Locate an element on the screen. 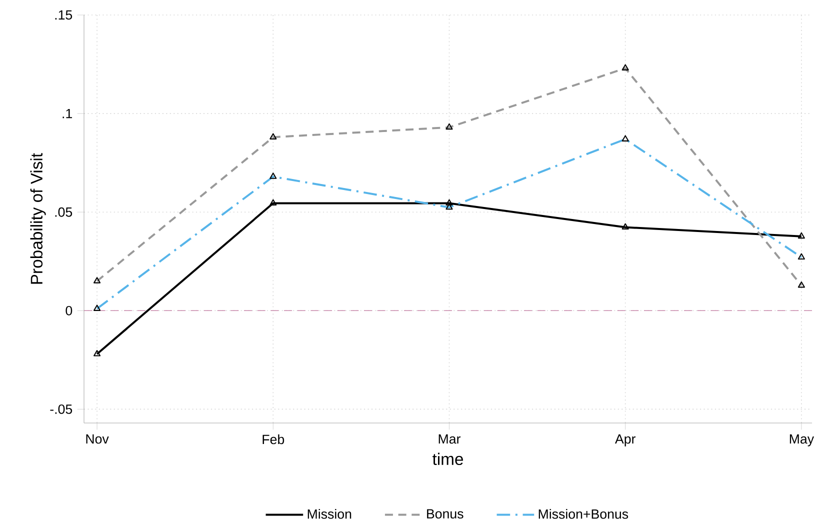  legend-label: Mission is located at coordinates (330, 513).